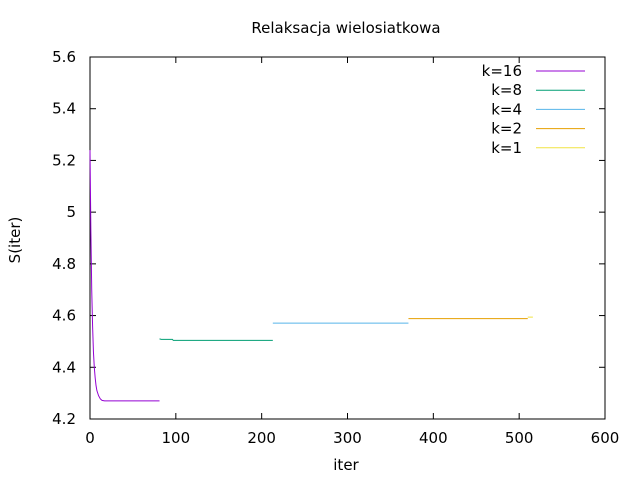 The height and width of the screenshot is (480, 640). I want to click on legend-label: k=2, so click(506, 129).